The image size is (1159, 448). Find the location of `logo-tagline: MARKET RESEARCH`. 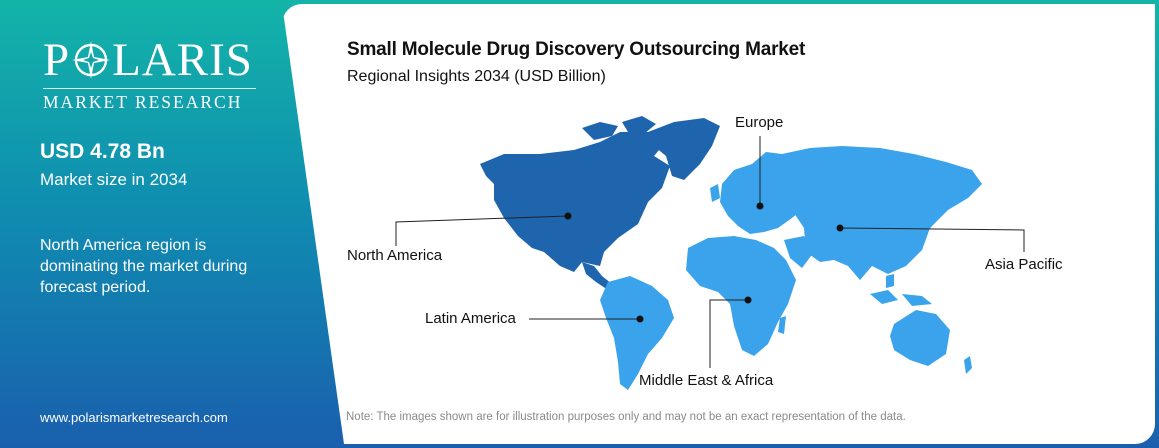

logo-tagline: MARKET RESEARCH is located at coordinates (143, 102).